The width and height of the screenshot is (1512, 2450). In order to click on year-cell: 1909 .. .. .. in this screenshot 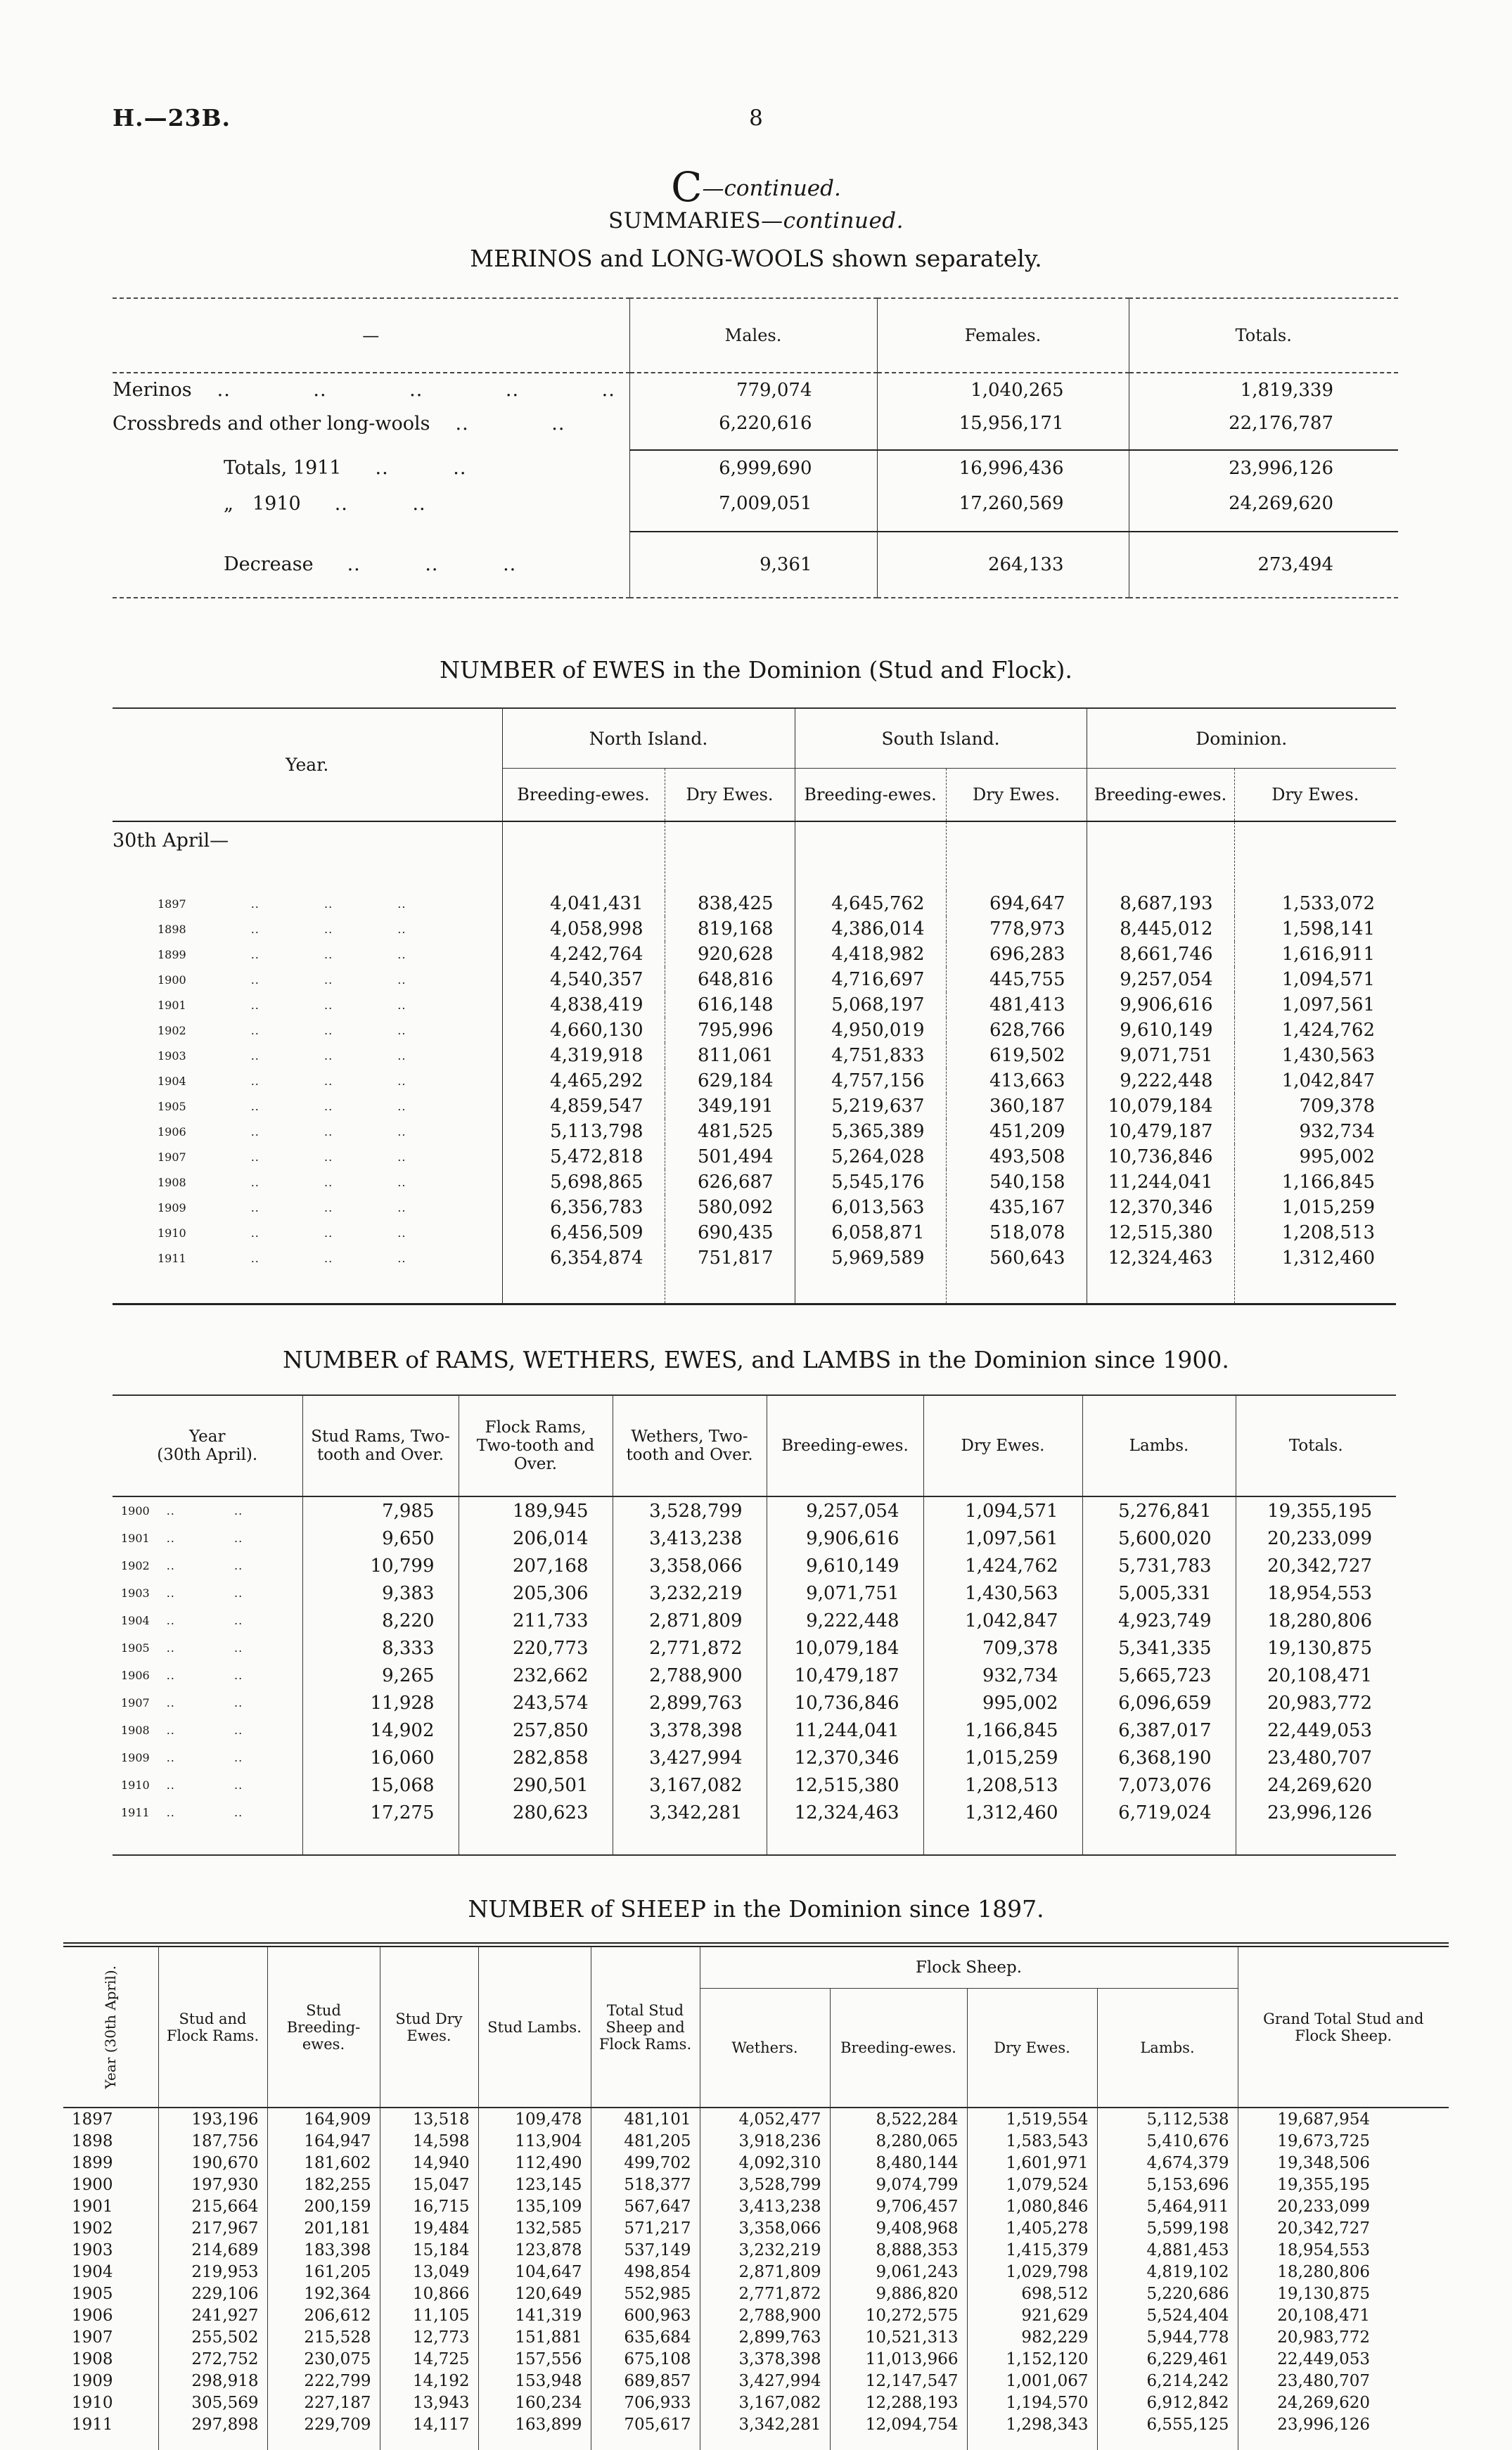, I will do `click(307, 1207)`.